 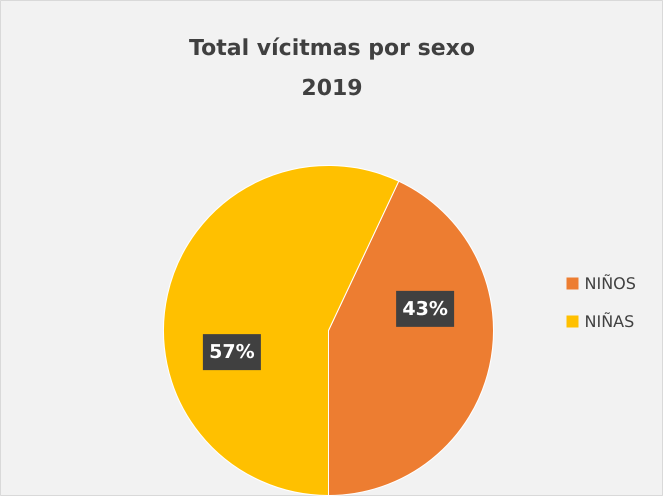 I want to click on data-label: 43%, so click(x=425, y=309).